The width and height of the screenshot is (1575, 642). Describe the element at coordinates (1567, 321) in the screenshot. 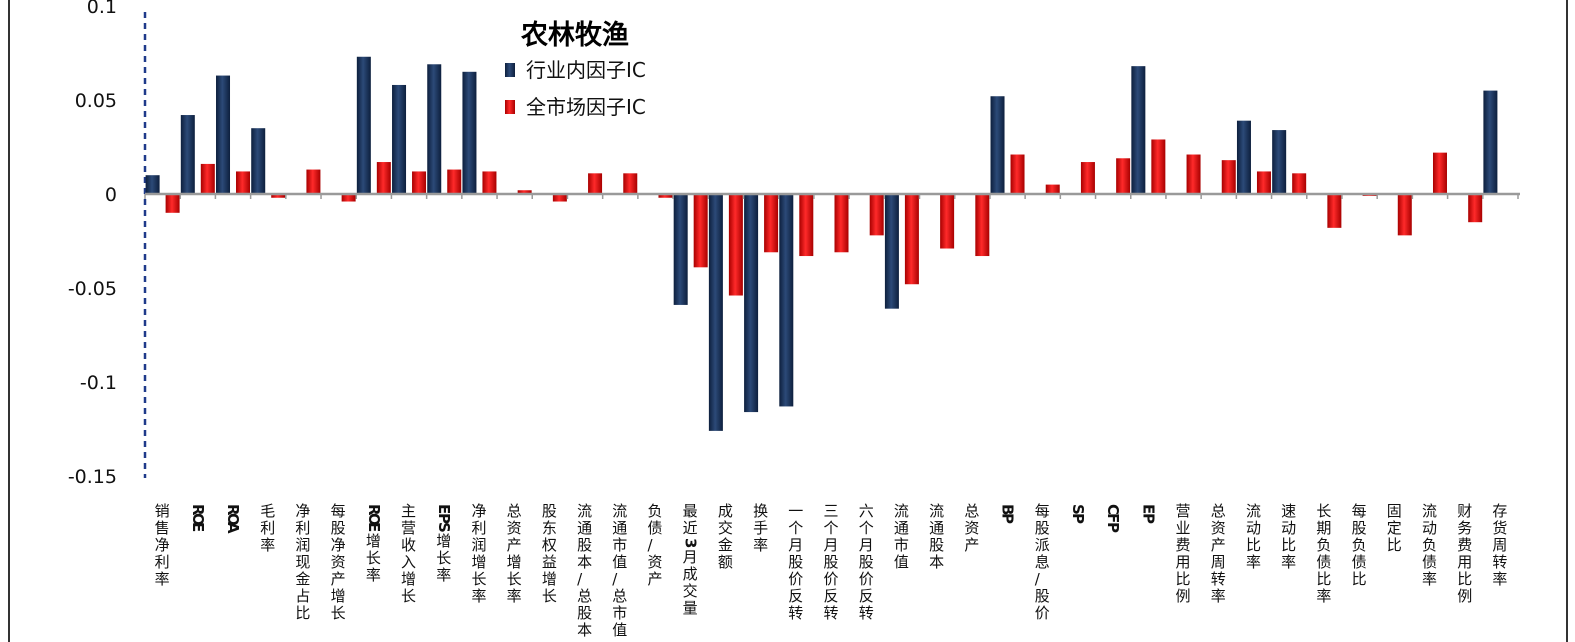

I see `right-border` at that location.